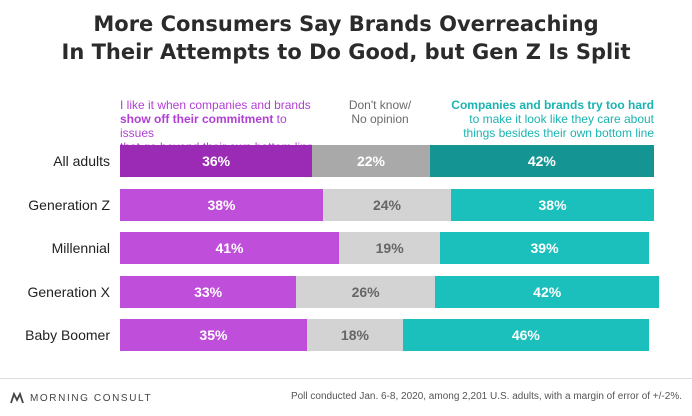 This screenshot has width=692, height=416. I want to click on bar-segment-like: 35%, so click(213, 335).